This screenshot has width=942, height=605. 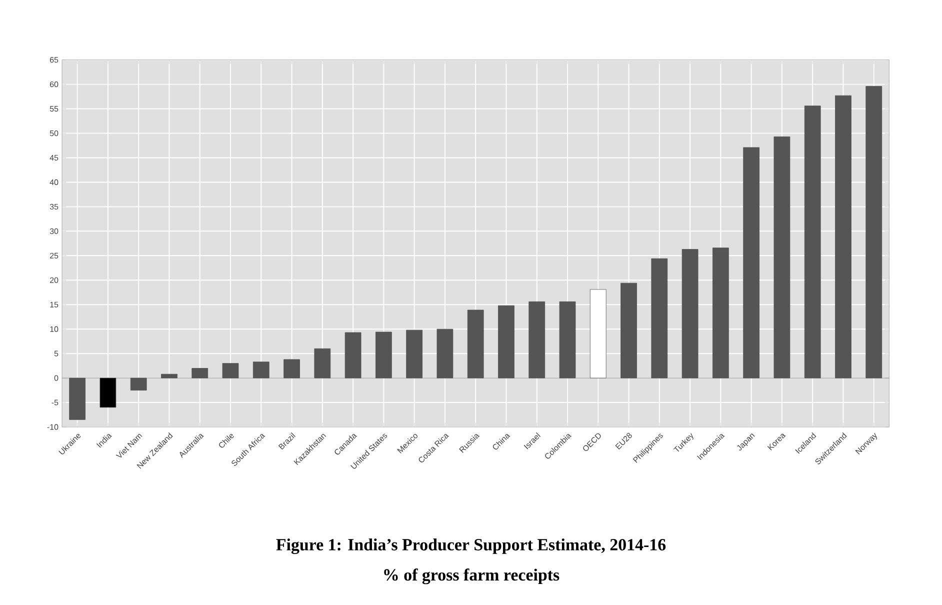 I want to click on text: Figure 1: India’s Producer Support Estimate, 2014-16, so click(x=471, y=546).